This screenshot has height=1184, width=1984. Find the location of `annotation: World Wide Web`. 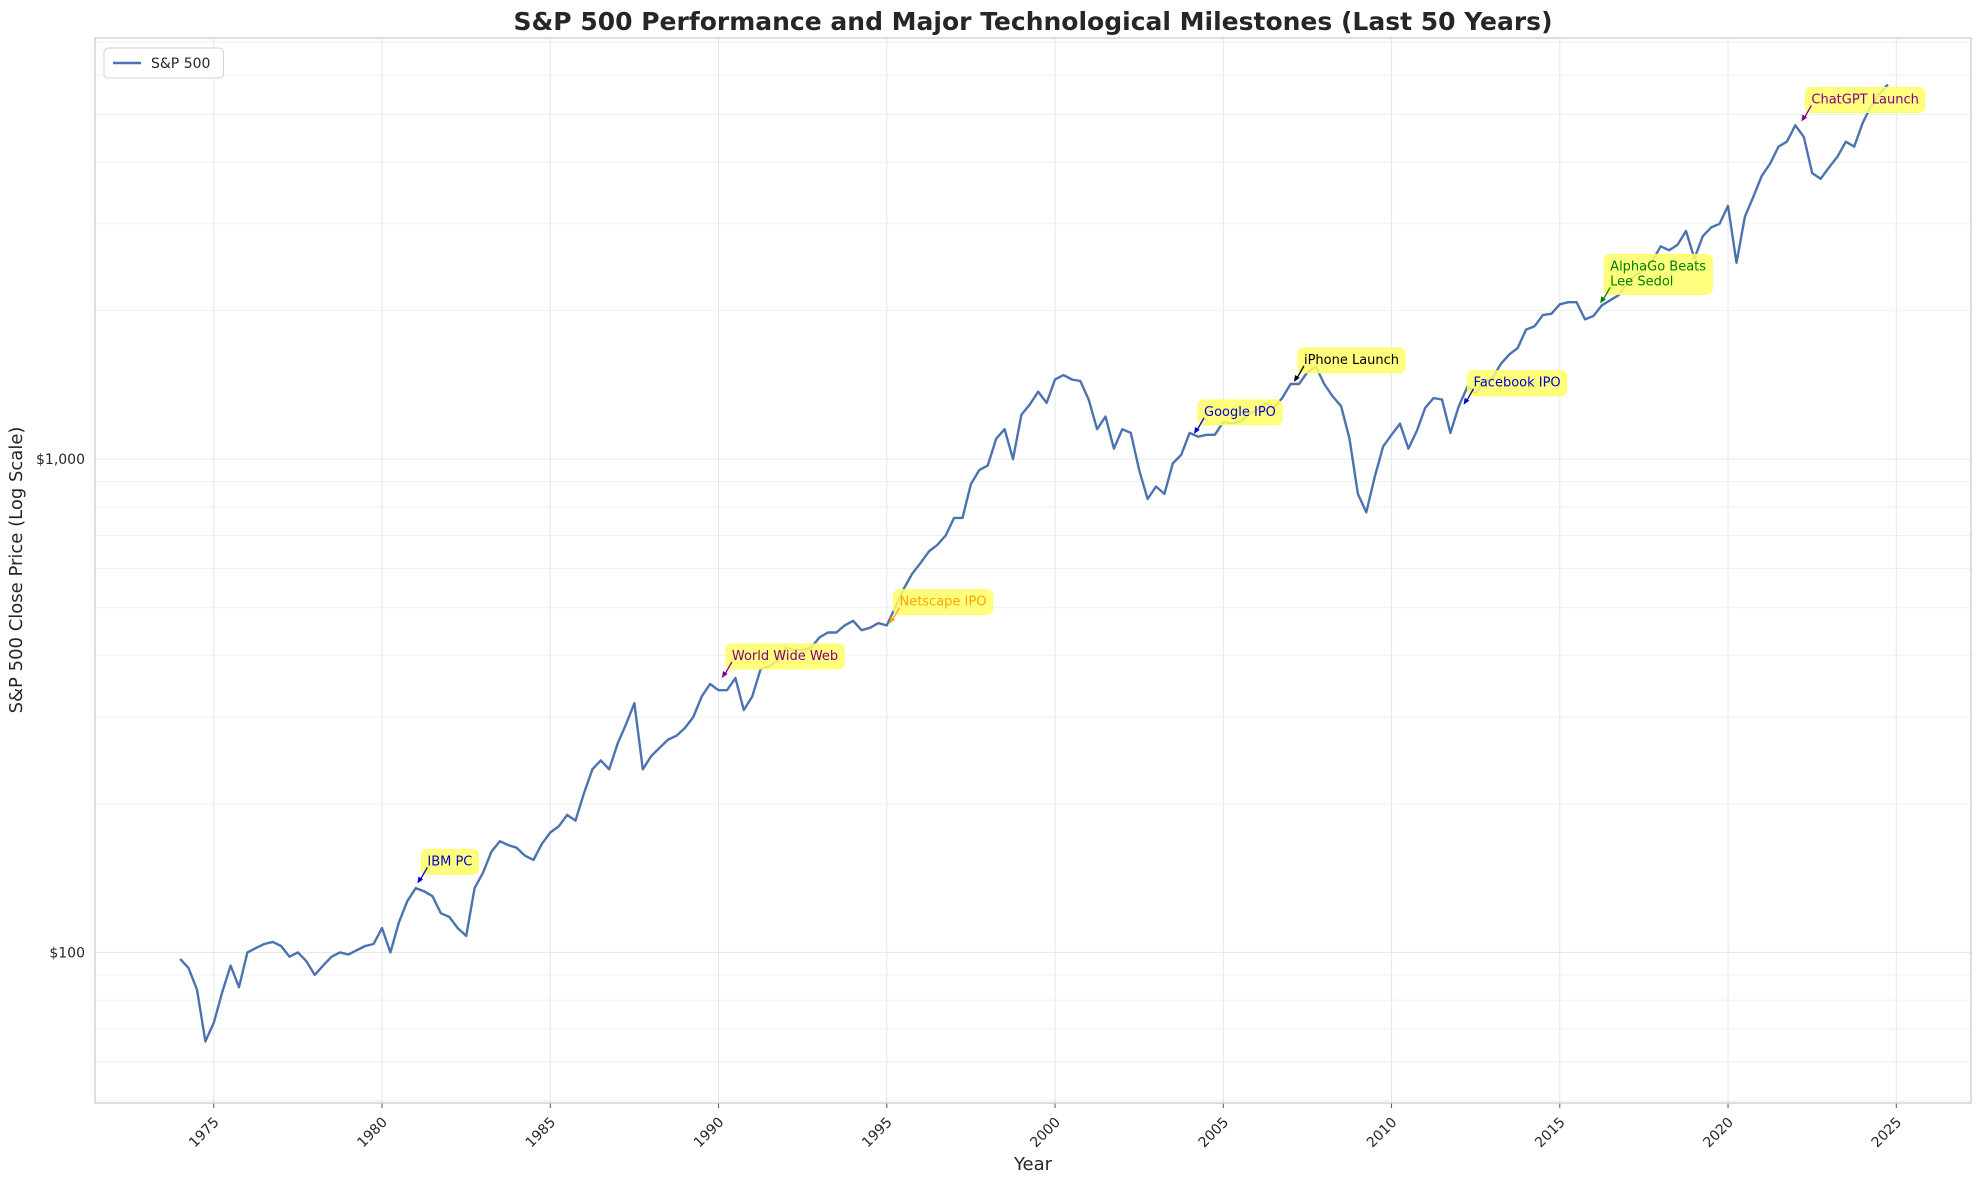

annotation: World Wide Web is located at coordinates (785, 656).